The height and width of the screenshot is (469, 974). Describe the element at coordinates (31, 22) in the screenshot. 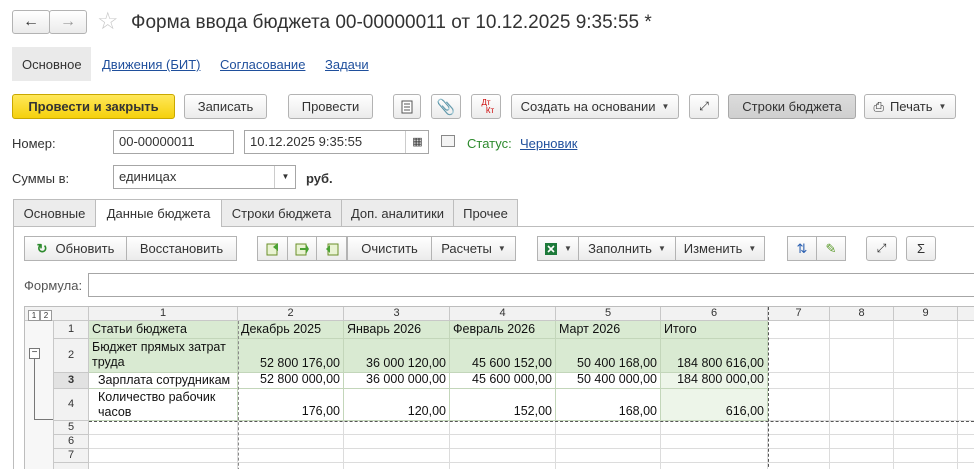

I see `back-button: ←` at that location.